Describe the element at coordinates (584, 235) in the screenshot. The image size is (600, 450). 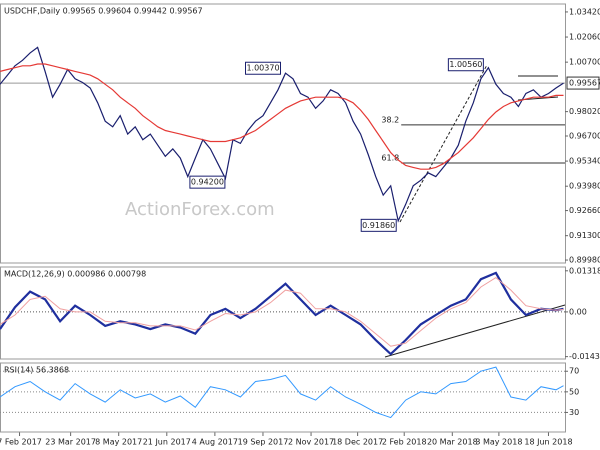
I see `y-tick-label: 0.91300` at that location.